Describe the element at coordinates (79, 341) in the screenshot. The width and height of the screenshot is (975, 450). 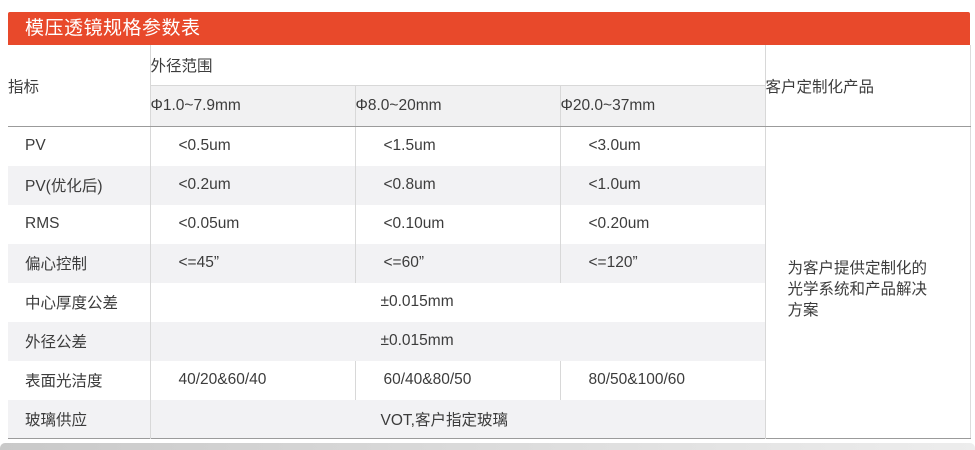
I see `row-label: 外径公差` at that location.